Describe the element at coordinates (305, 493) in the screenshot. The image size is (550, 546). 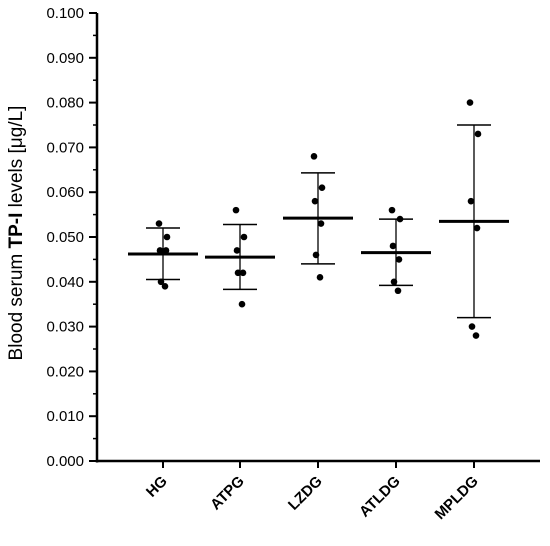
I see `x-tick-label-lzdg: LZDG` at that location.